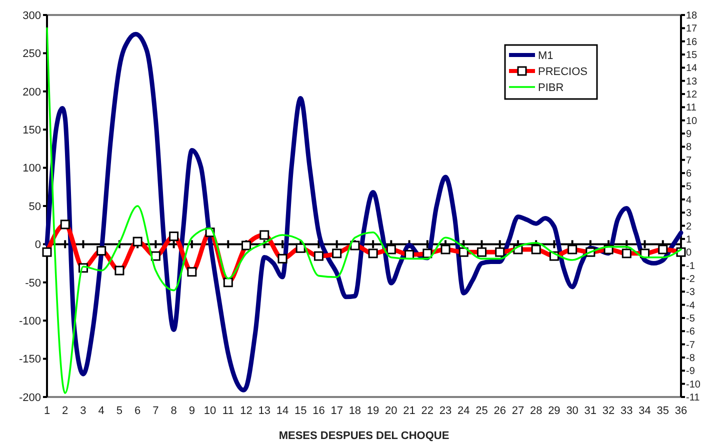 The height and width of the screenshot is (445, 703). Describe the element at coordinates (691, 372) in the screenshot. I see `y2-tick-label: -9` at that location.